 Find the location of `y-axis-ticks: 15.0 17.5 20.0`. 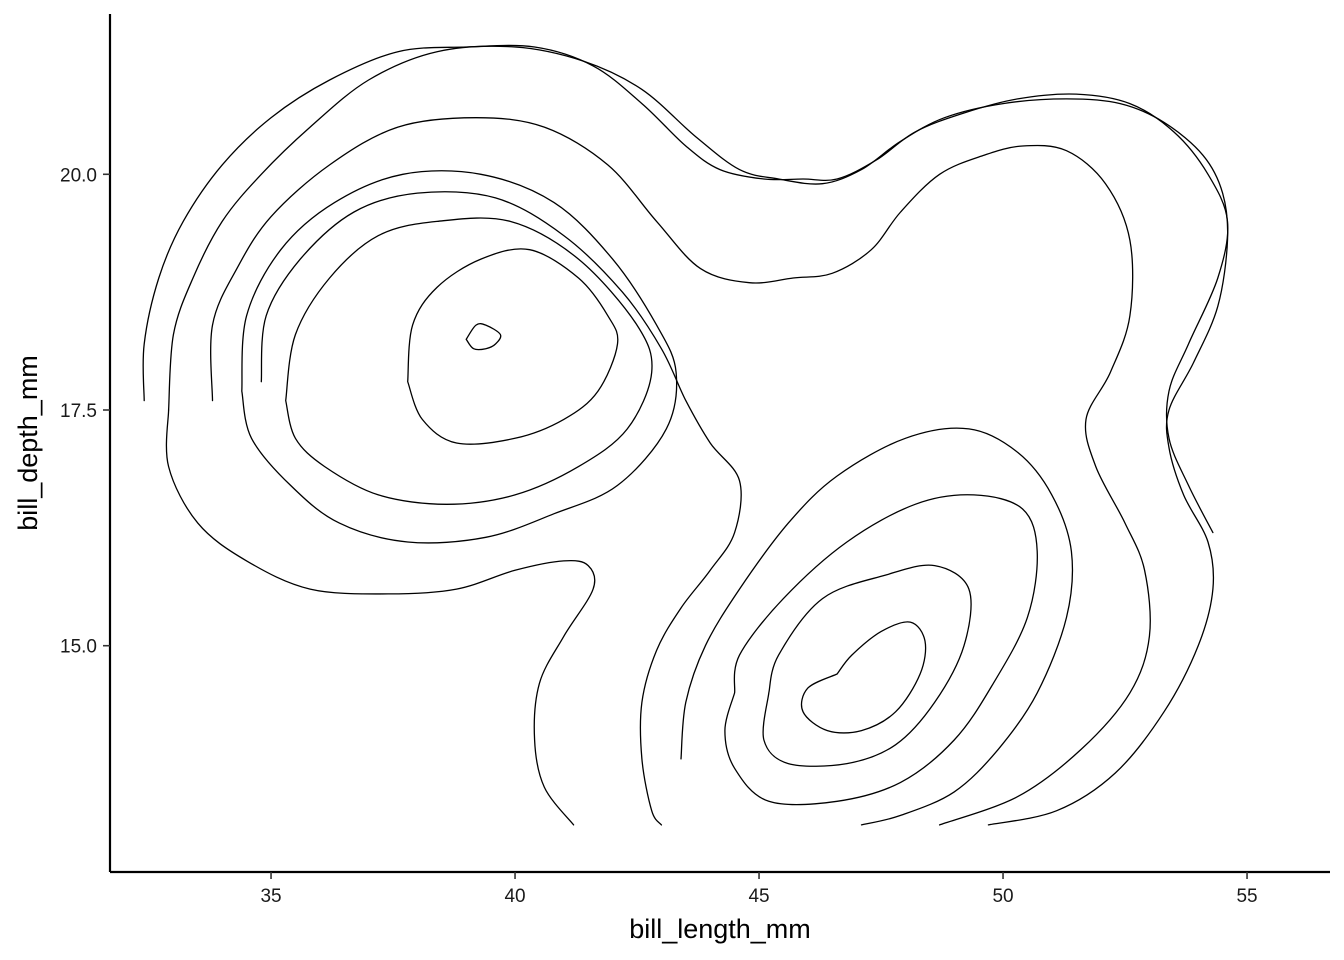

y-axis-ticks: 15.0 17.5 20.0 is located at coordinates (85, 411).